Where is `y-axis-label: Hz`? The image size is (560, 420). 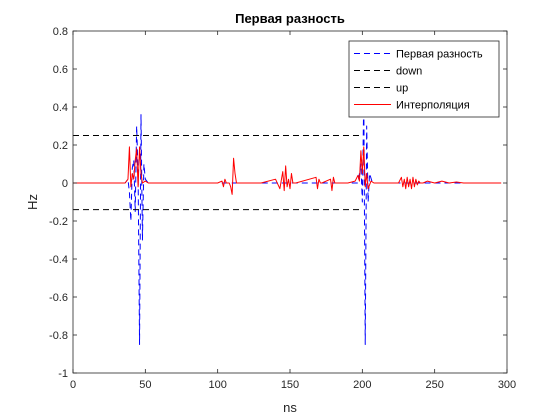
y-axis-label: Hz is located at coordinates (32, 202).